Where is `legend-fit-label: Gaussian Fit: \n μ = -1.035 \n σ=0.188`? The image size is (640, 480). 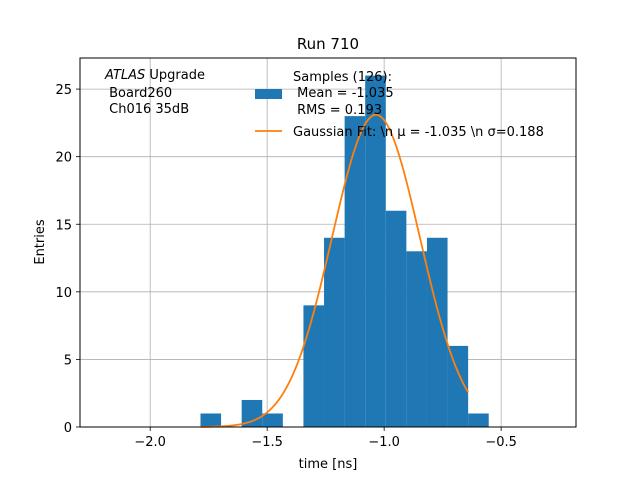
legend-fit-label: Gaussian Fit: \n μ = -1.035 \n σ=0.188 is located at coordinates (418, 132).